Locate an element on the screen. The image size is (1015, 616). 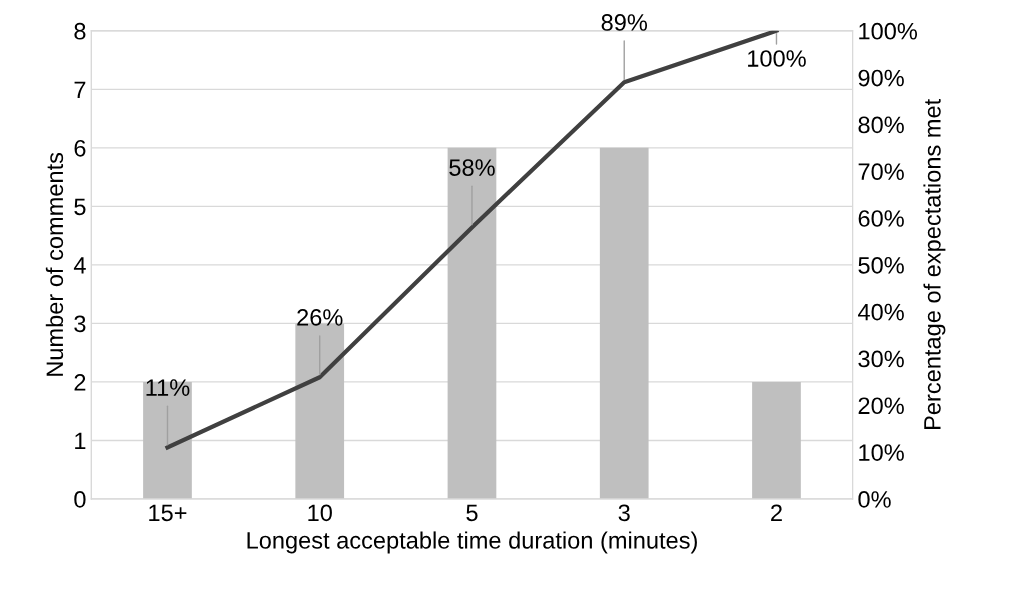
y-tick-label: 1 is located at coordinates (80, 440).